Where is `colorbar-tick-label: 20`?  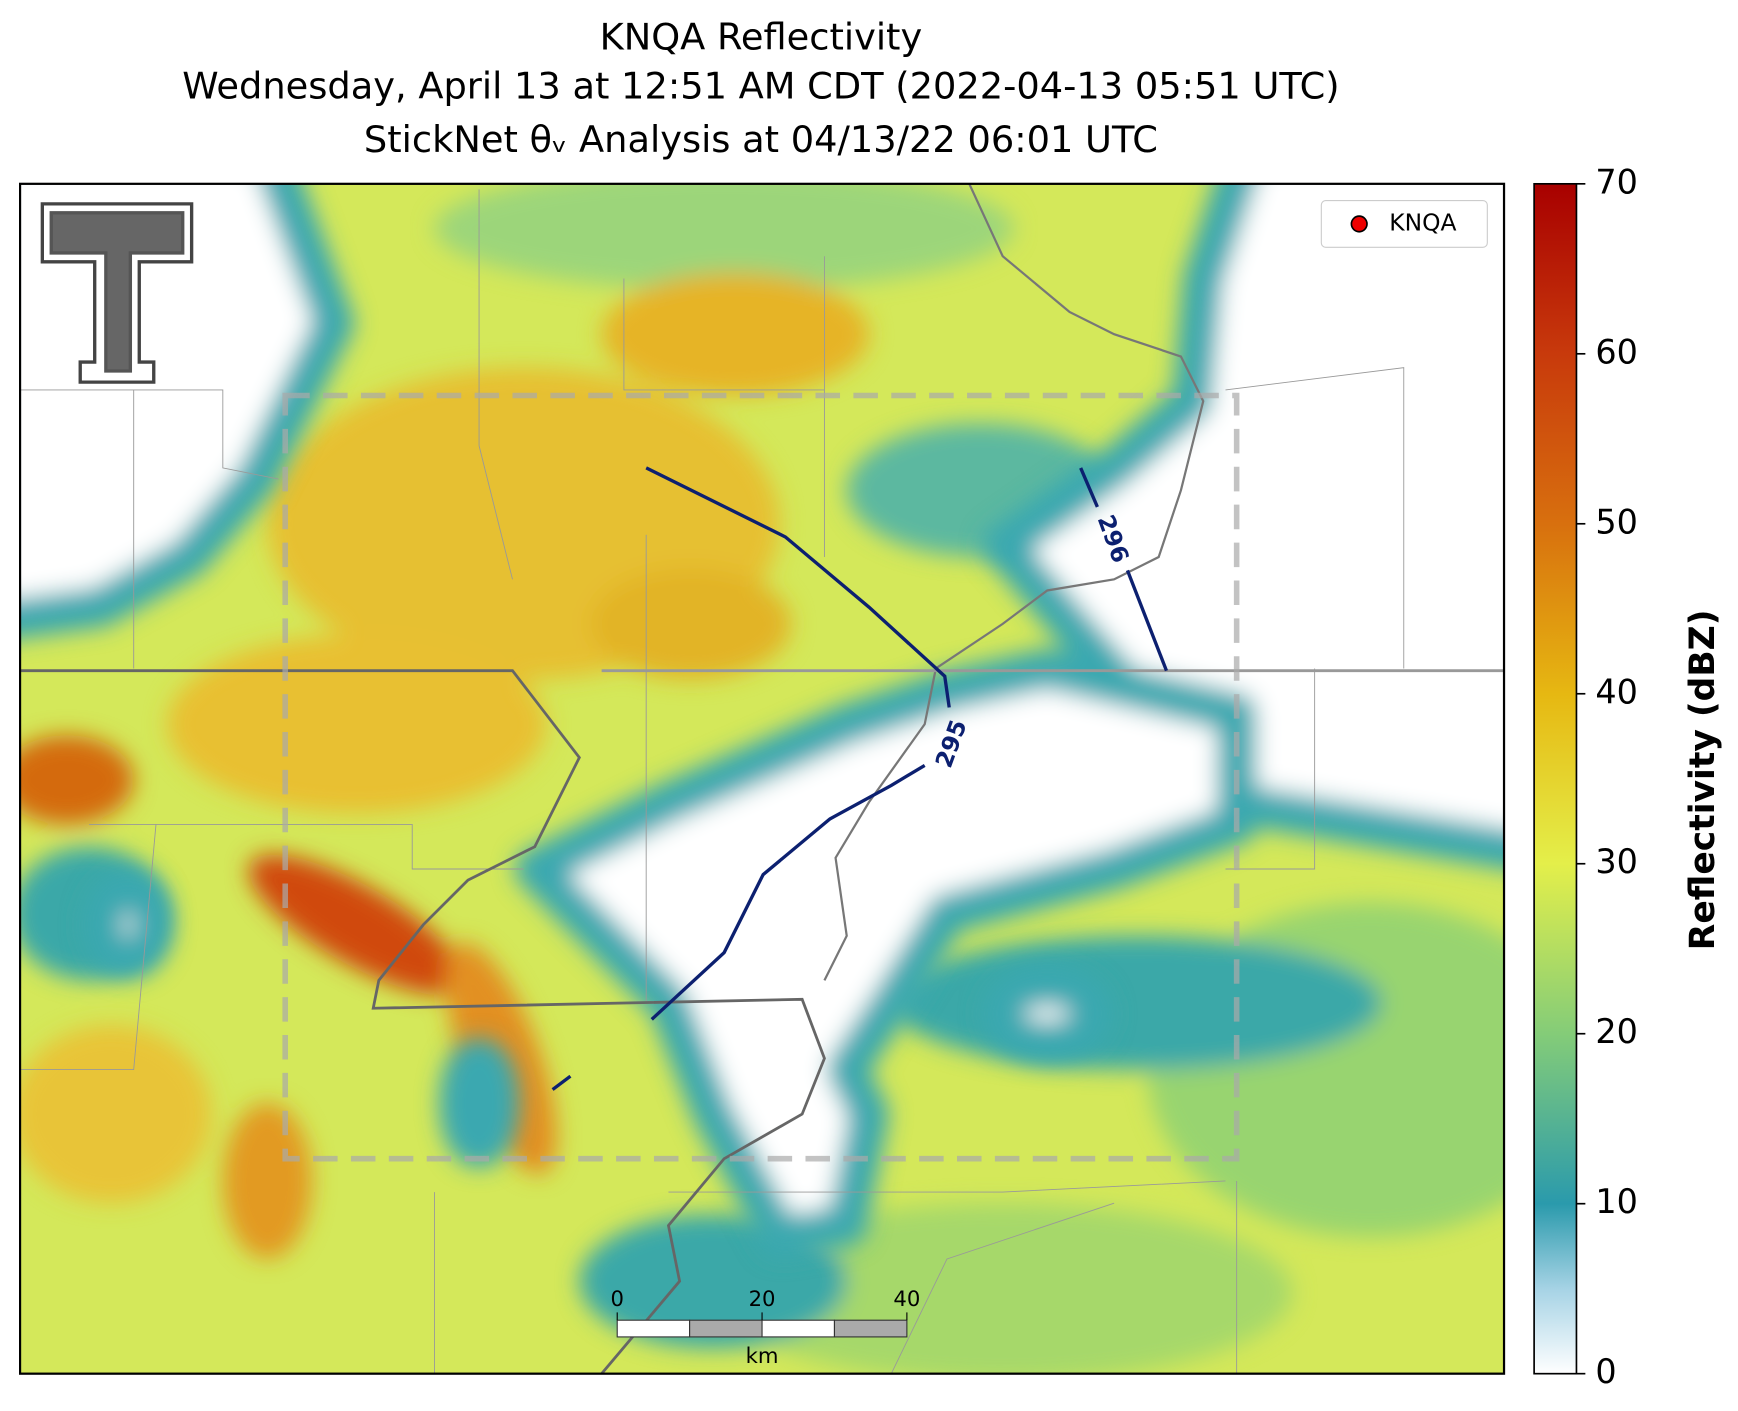 colorbar-tick-label: 20 is located at coordinates (1616, 1031).